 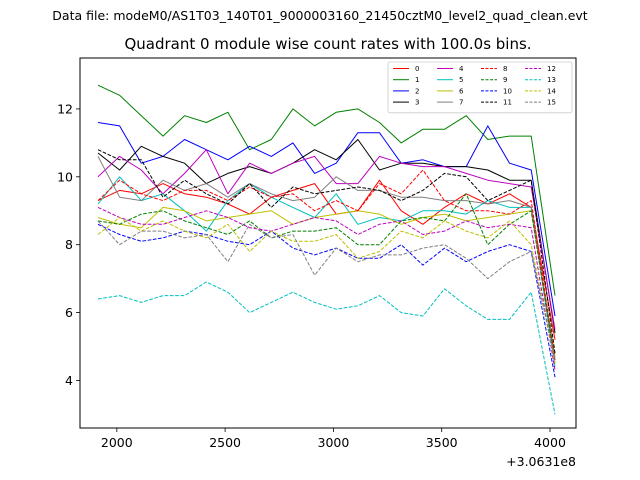 I want to click on legend-label-11: 11, so click(x=507, y=103).